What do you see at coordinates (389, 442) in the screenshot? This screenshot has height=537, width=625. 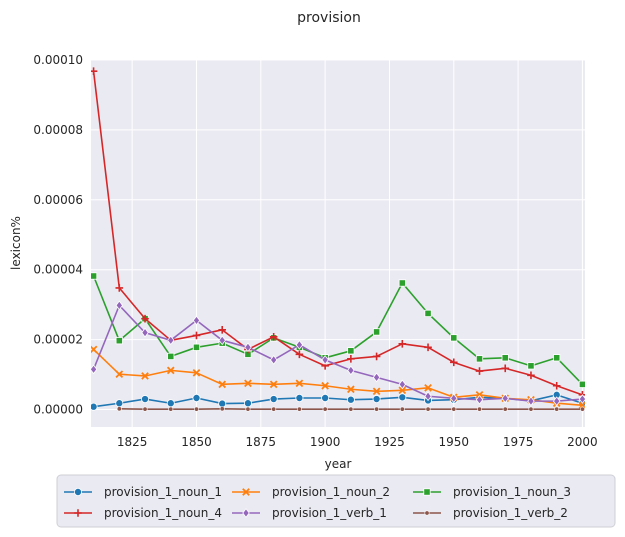 I see `x-tick-label: 1925` at bounding box center [389, 442].